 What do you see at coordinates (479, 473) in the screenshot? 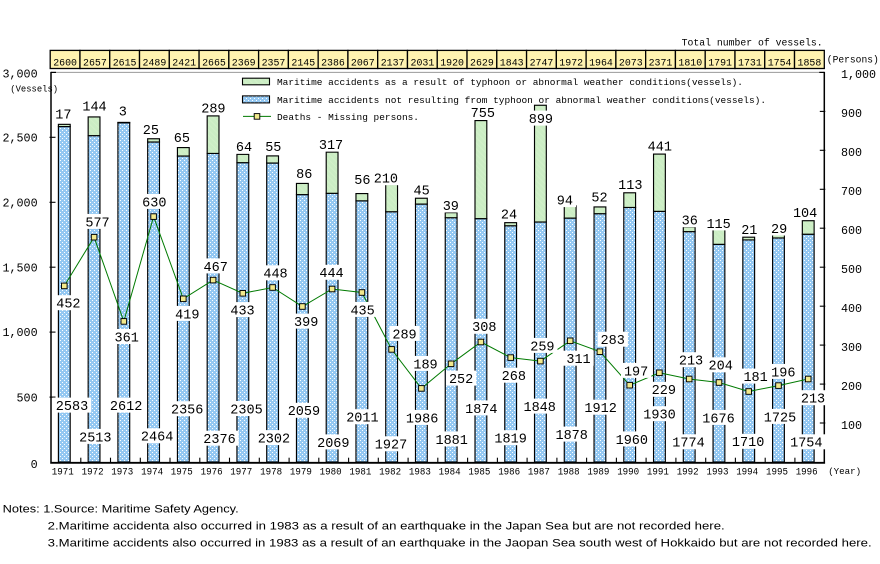
I see `svg-text: 1985` at bounding box center [479, 473].